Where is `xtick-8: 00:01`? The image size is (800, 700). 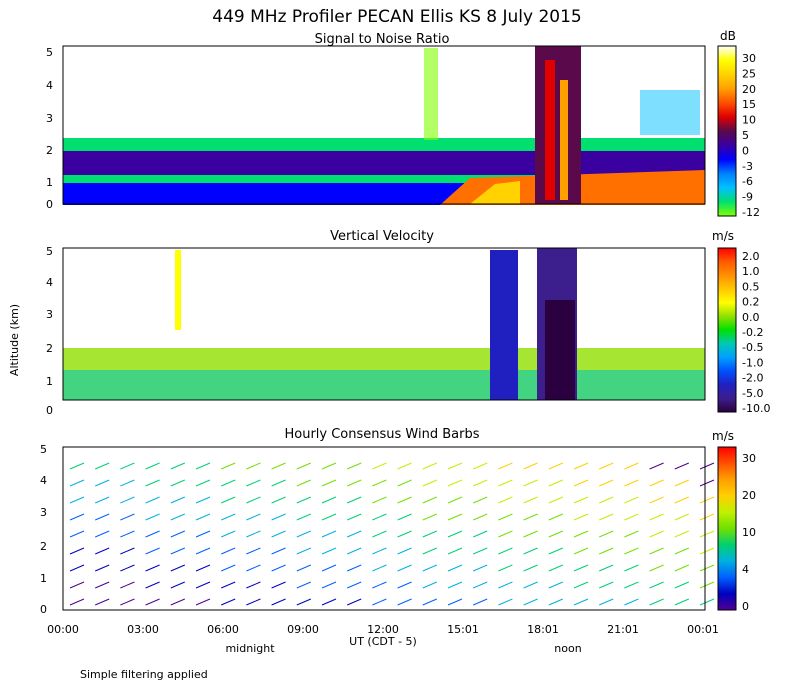
xtick-8: 00:01 is located at coordinates (703, 629).